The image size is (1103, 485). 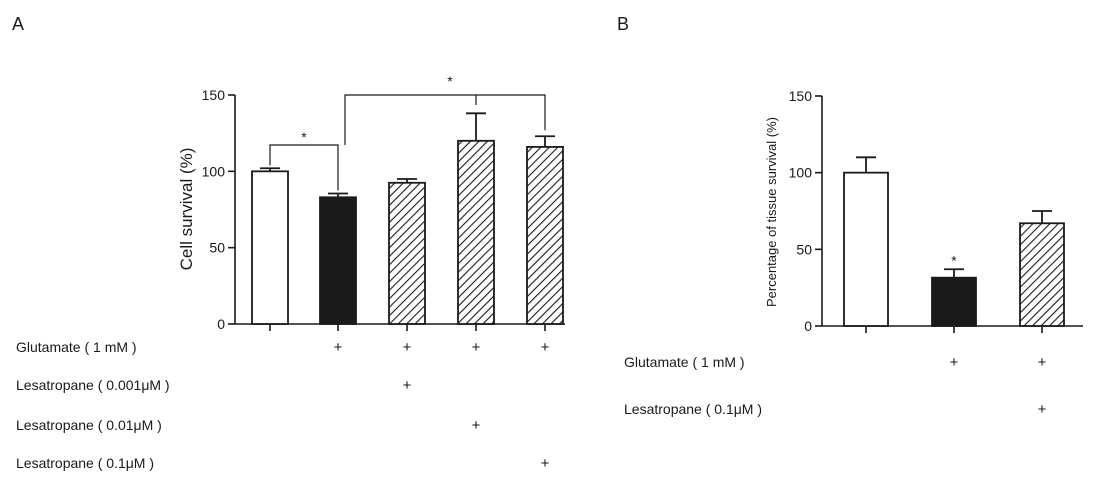 What do you see at coordinates (693, 409) in the screenshot?
I see `panel-b-condition-label: Lesatropane ( 0.1μM )` at bounding box center [693, 409].